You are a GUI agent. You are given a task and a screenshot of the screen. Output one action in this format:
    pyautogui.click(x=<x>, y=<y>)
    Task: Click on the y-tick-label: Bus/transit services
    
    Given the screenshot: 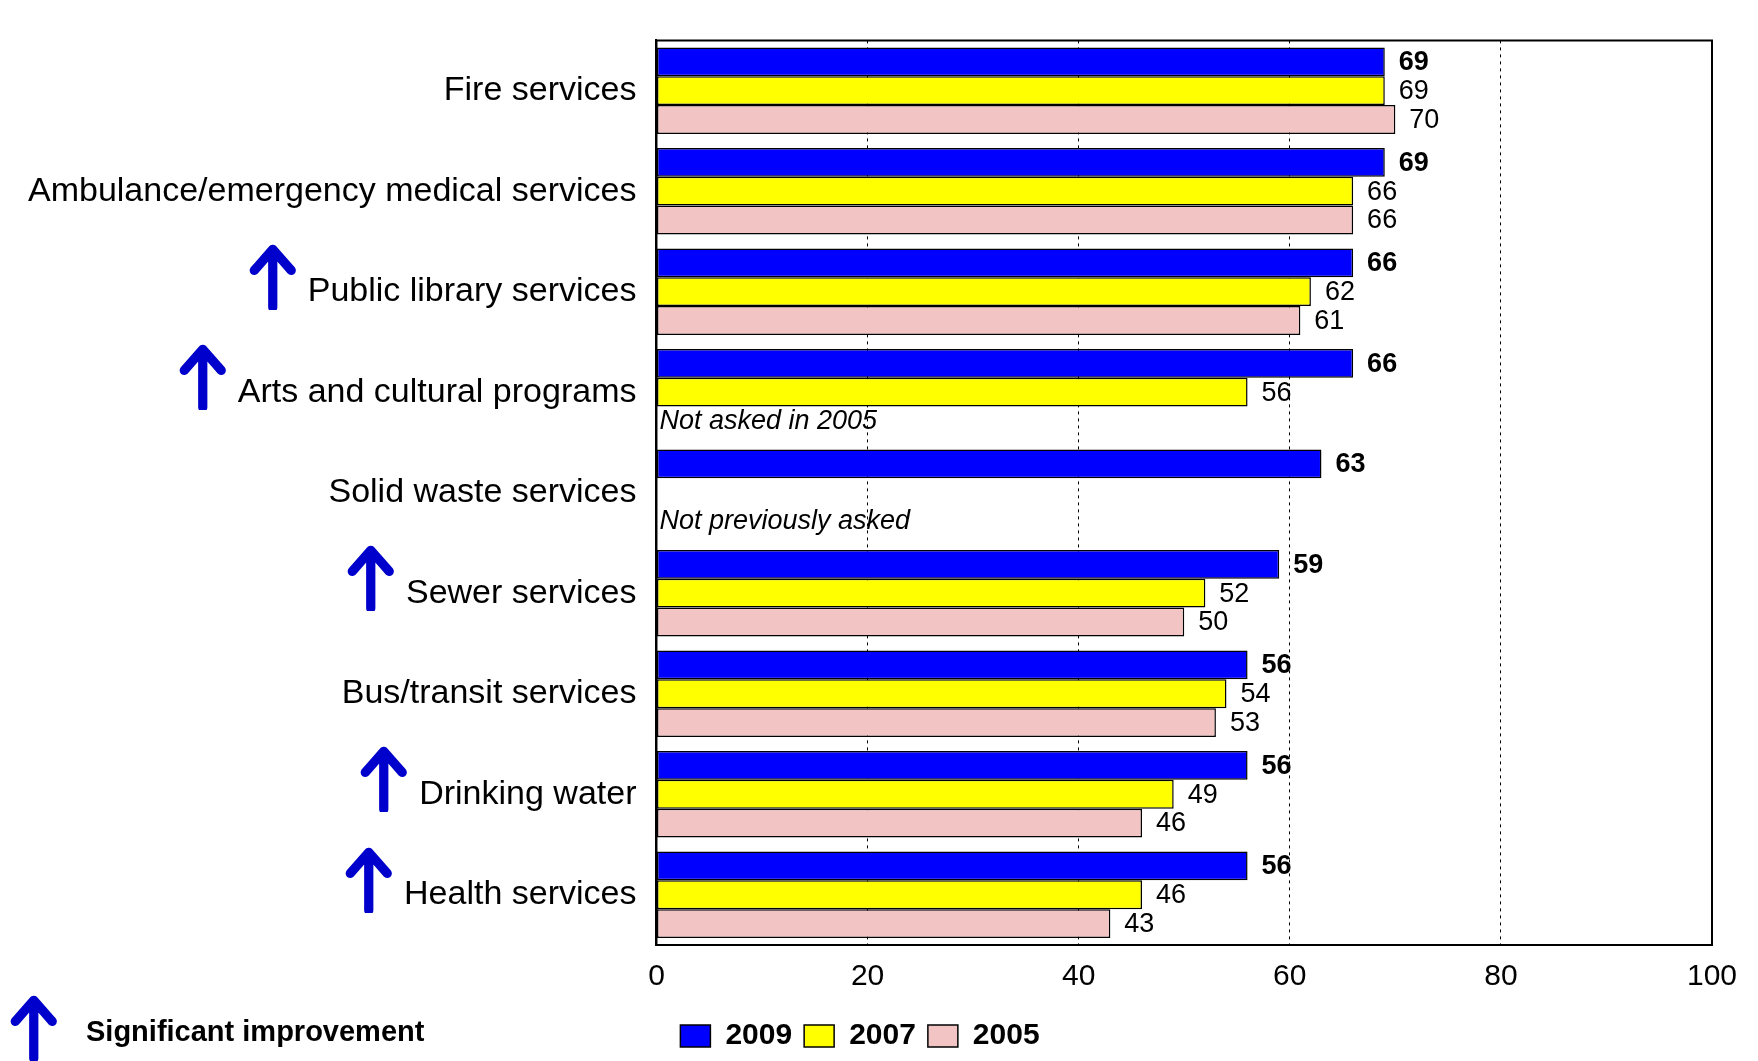 What is the action you would take?
    pyautogui.click(x=489, y=691)
    